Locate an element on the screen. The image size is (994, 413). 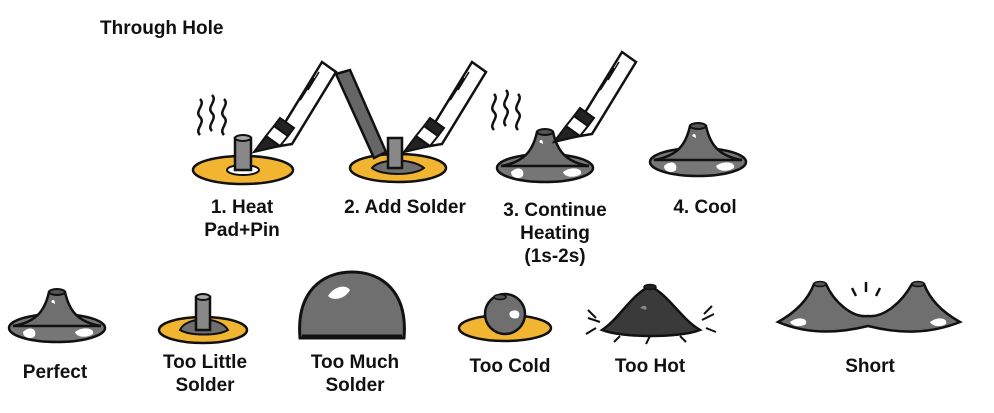
step-label-line: Pad+Pin is located at coordinates (242, 230).